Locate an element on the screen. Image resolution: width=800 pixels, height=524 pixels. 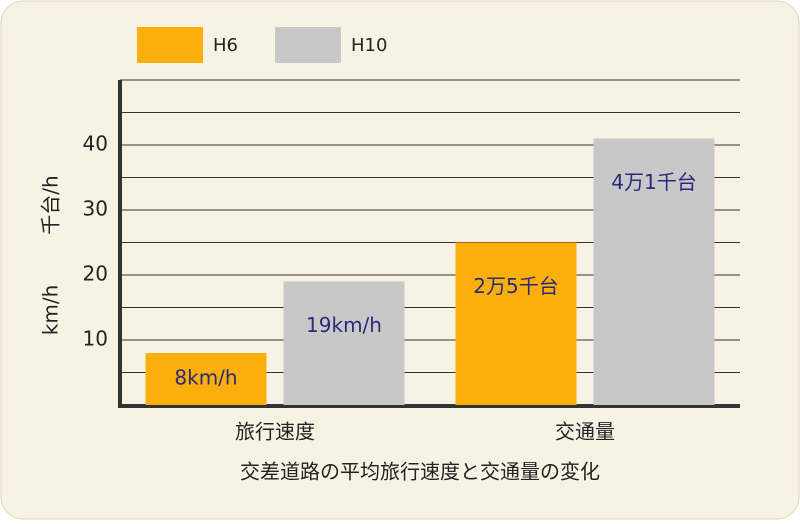
data-label: 2万5千台 is located at coordinates (515, 286).